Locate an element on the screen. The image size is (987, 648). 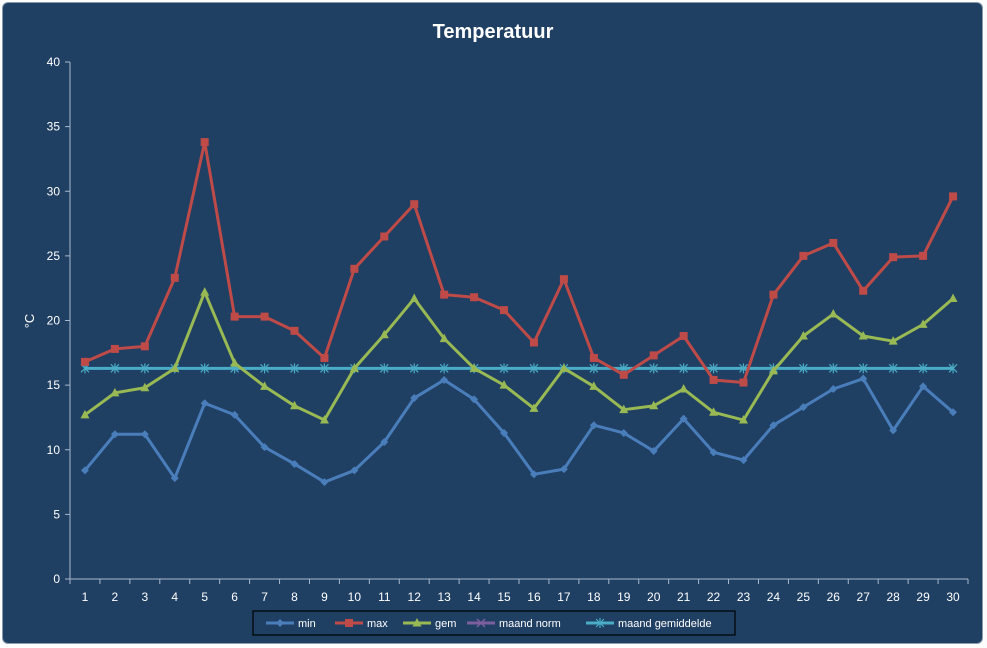
x-tick-label: 24 is located at coordinates (774, 597).